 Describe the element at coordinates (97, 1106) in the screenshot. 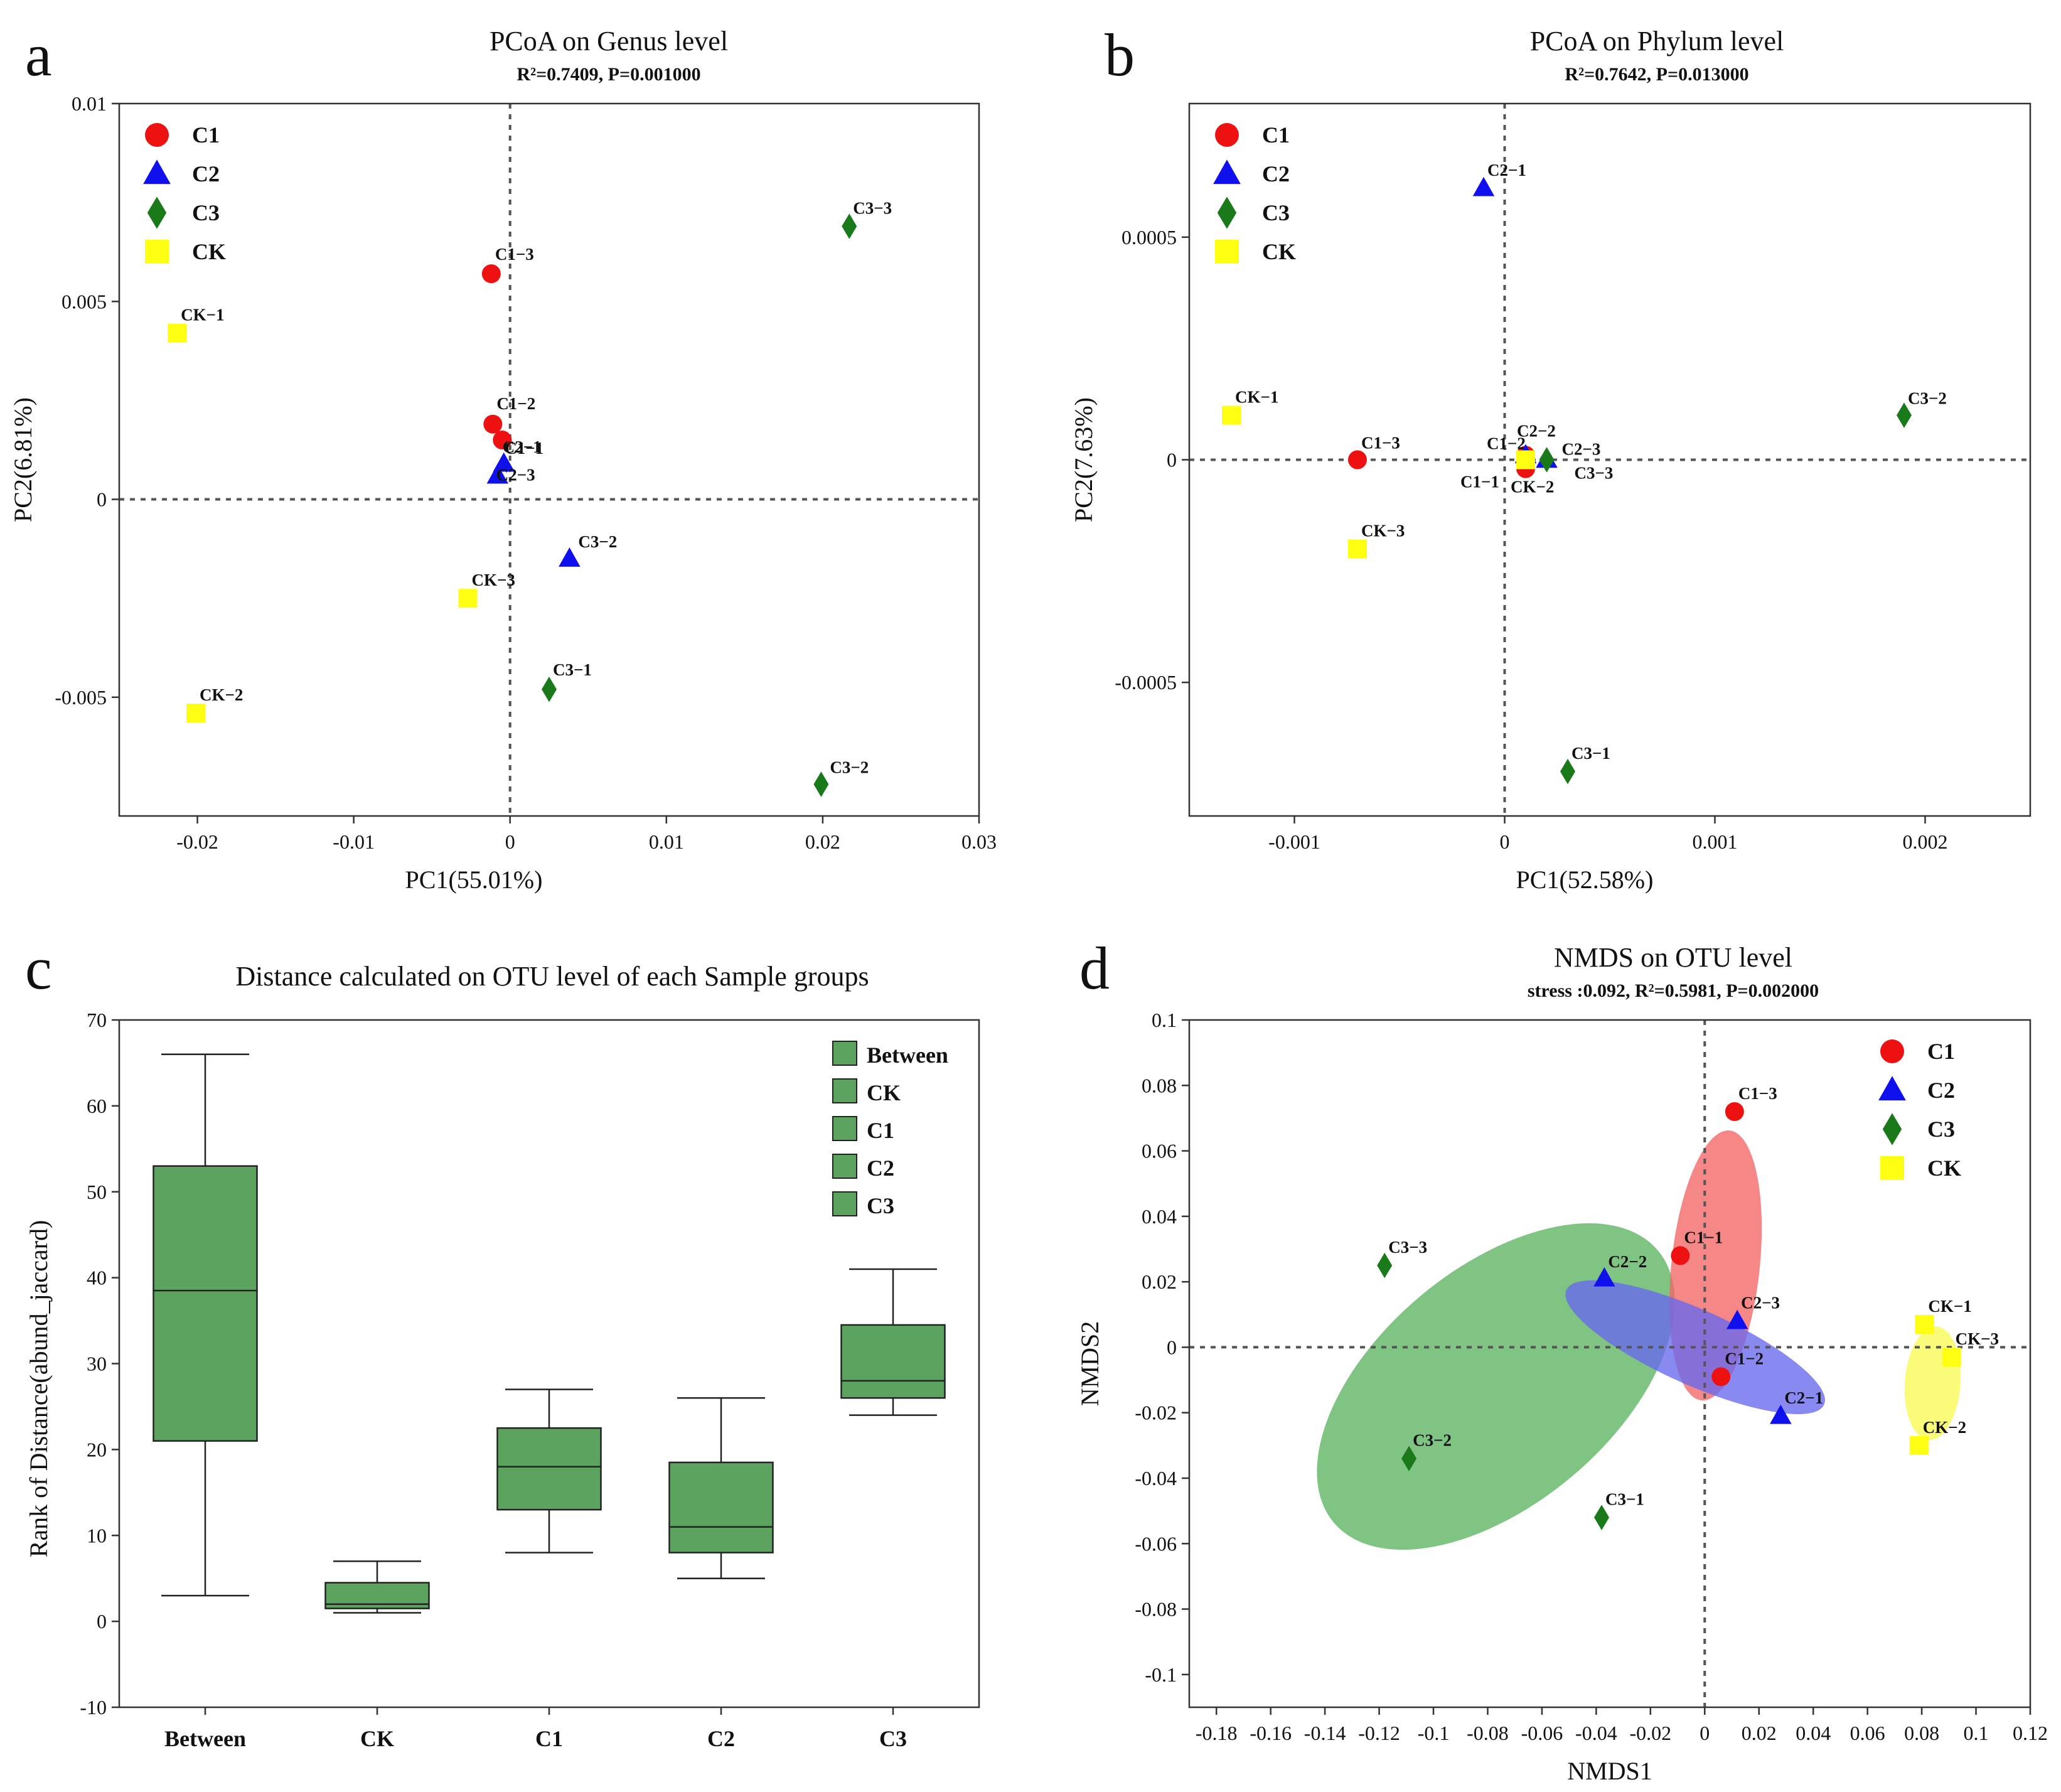

I see `y-tick-label: 60` at that location.